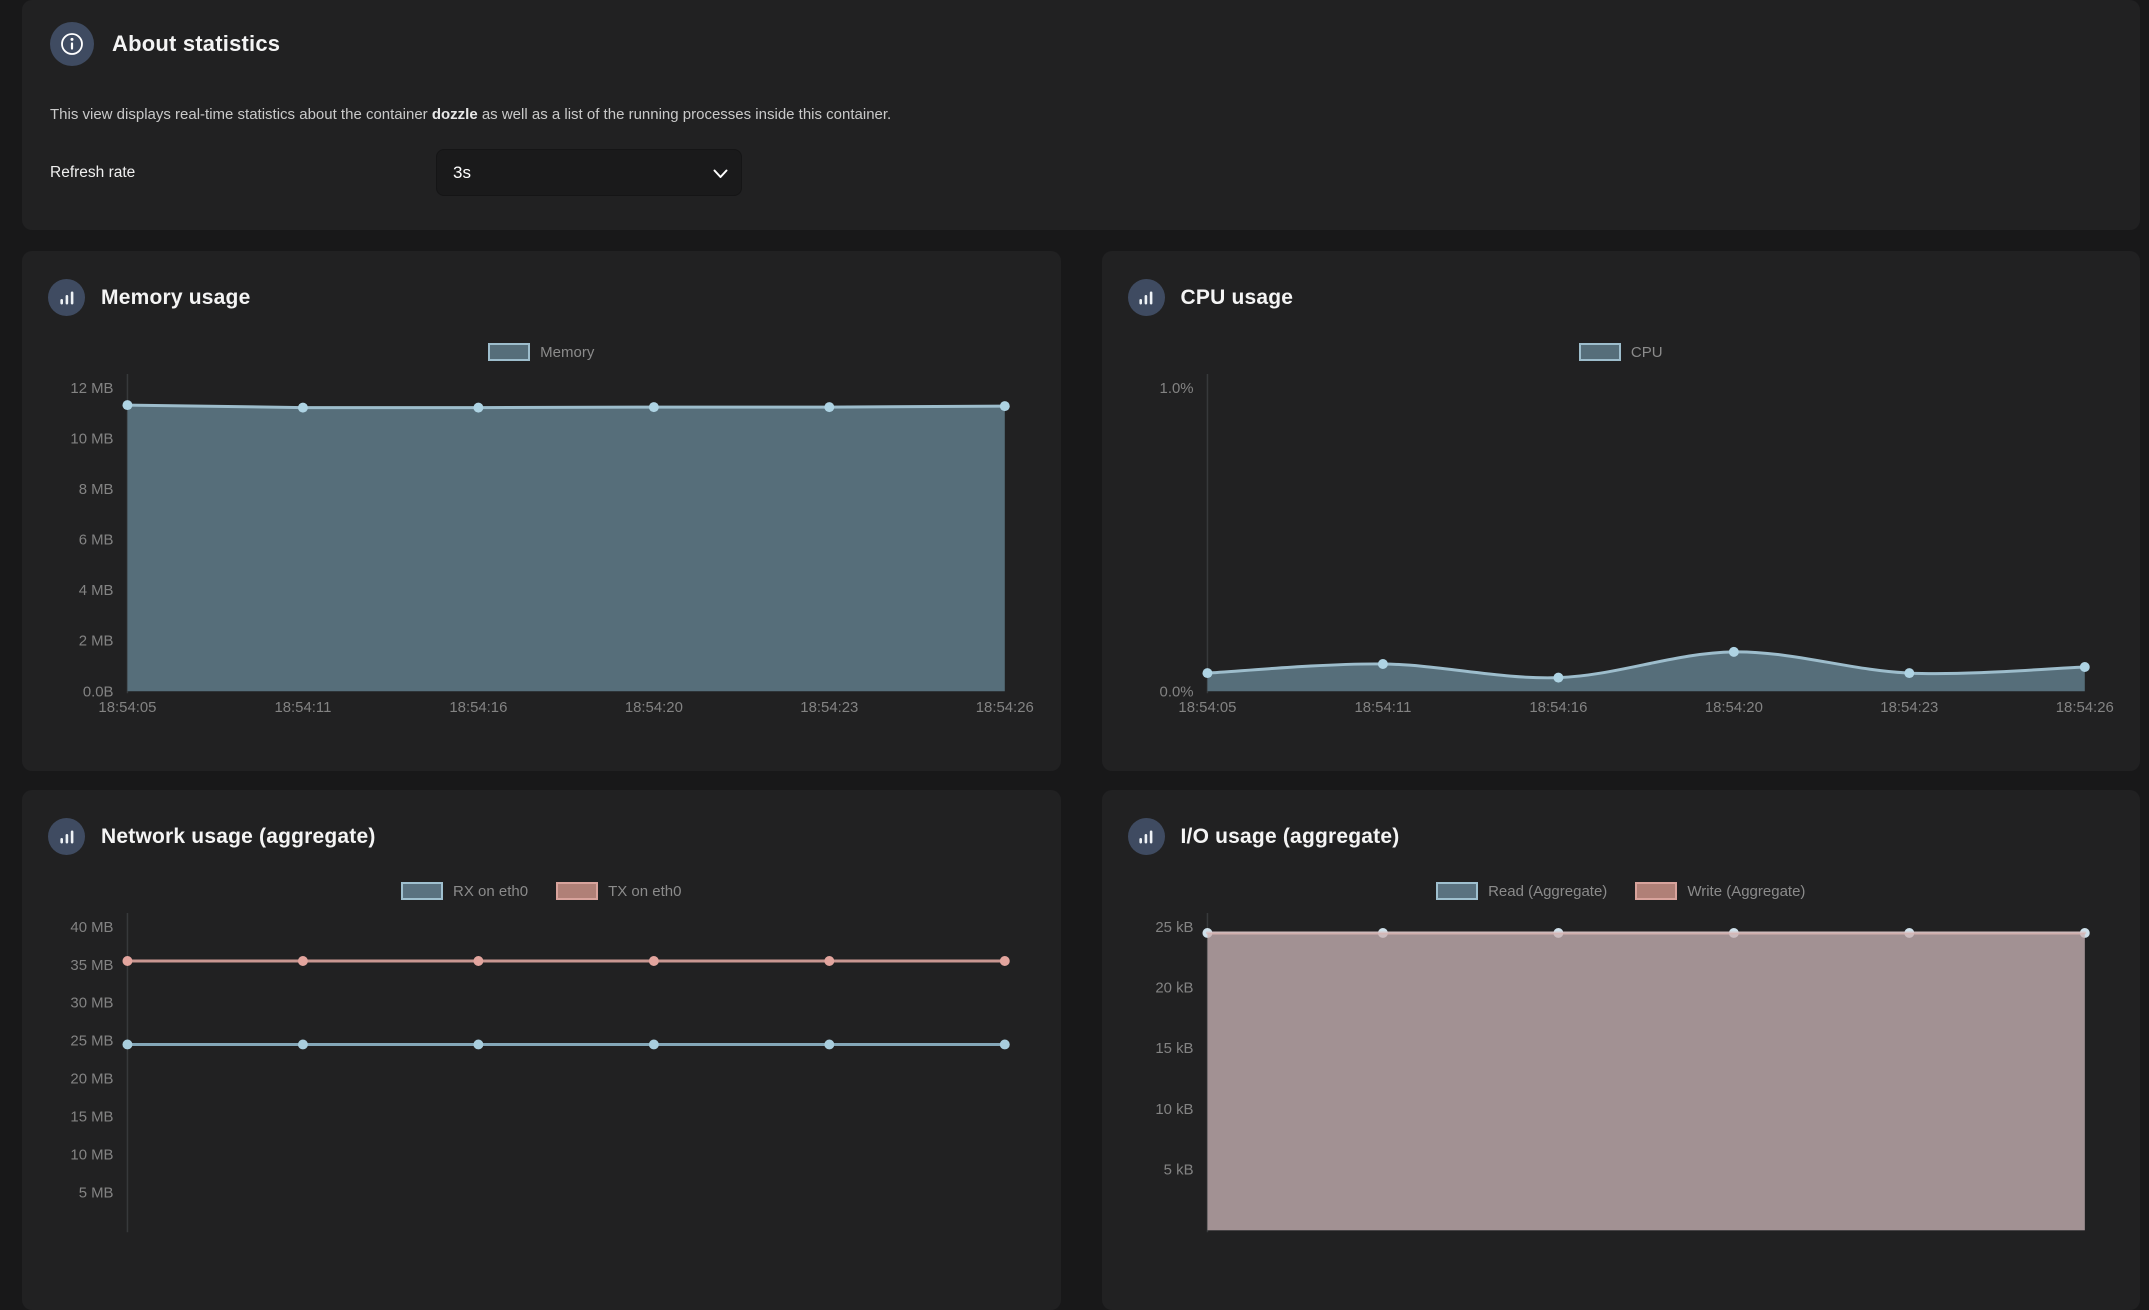 Image resolution: width=2149 pixels, height=1310 pixels. I want to click on svg-text: 6 MB, so click(96, 540).